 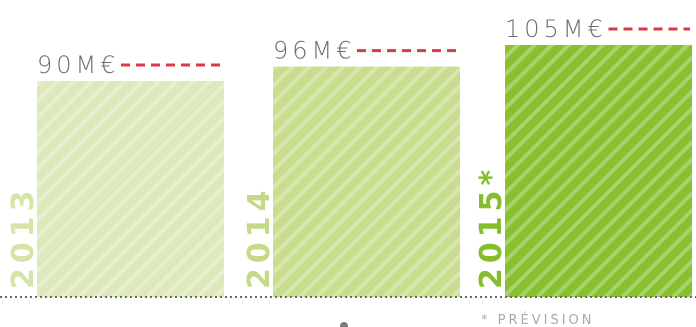 I want to click on year-label: 2013, so click(x=23, y=238).